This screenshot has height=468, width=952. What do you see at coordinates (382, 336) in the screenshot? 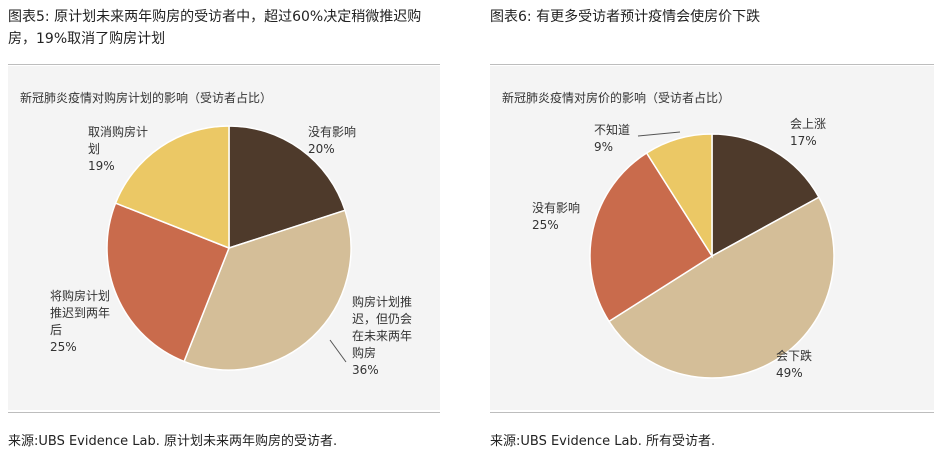
I see `chart5-label-line: 在未来两年` at bounding box center [382, 336].